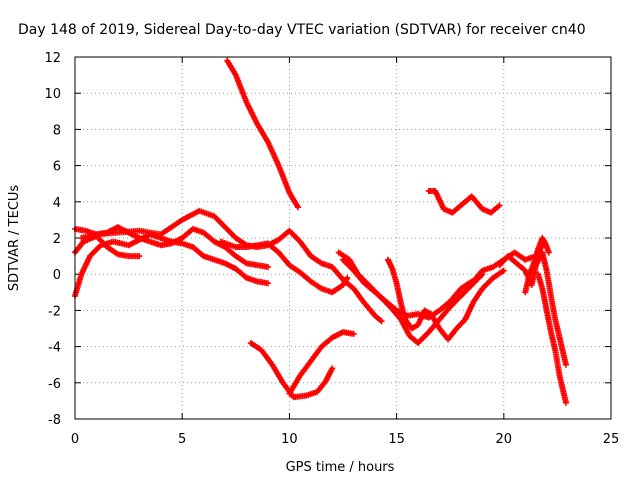 The width and height of the screenshot is (640, 480). Describe the element at coordinates (54, 384) in the screenshot. I see `y-tick-label: -6` at that location.